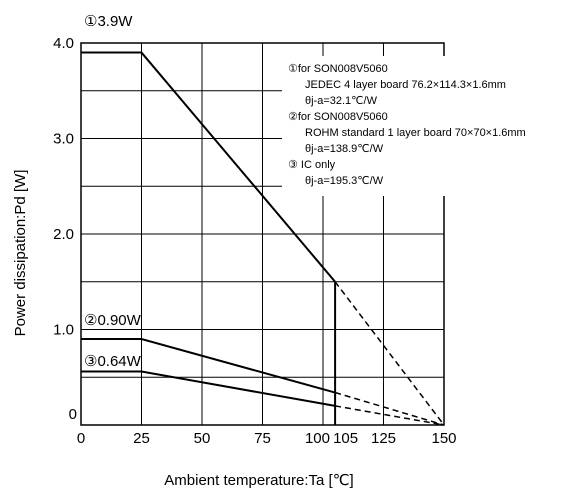 Image resolution: width=571 pixels, height=494 pixels. Describe the element at coordinates (383, 438) in the screenshot. I see `x-tick-label: 125` at that location.